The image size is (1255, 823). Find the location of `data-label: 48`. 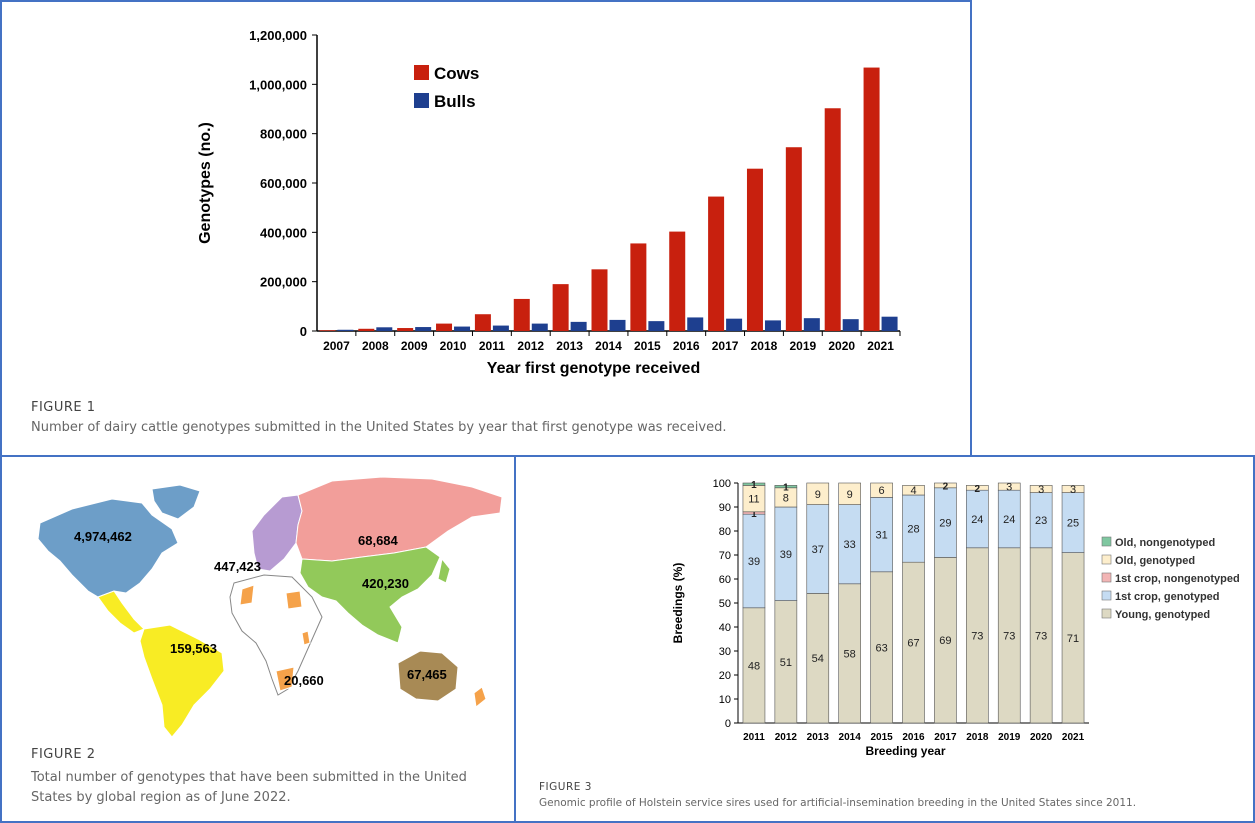

data-label: 48 is located at coordinates (754, 666).